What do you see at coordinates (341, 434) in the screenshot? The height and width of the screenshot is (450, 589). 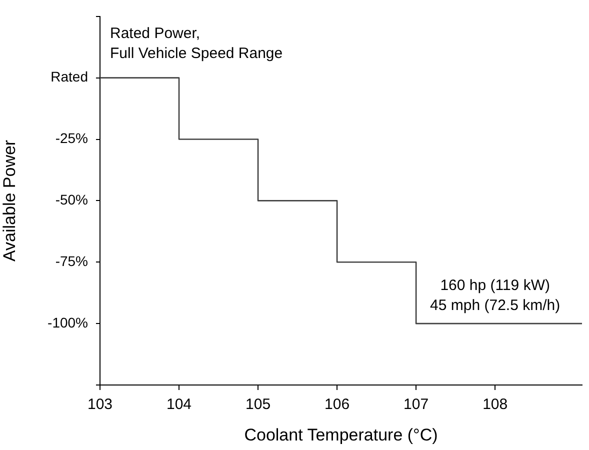 I see `x-axis-title: Coolant Temperature (°C)` at bounding box center [341, 434].